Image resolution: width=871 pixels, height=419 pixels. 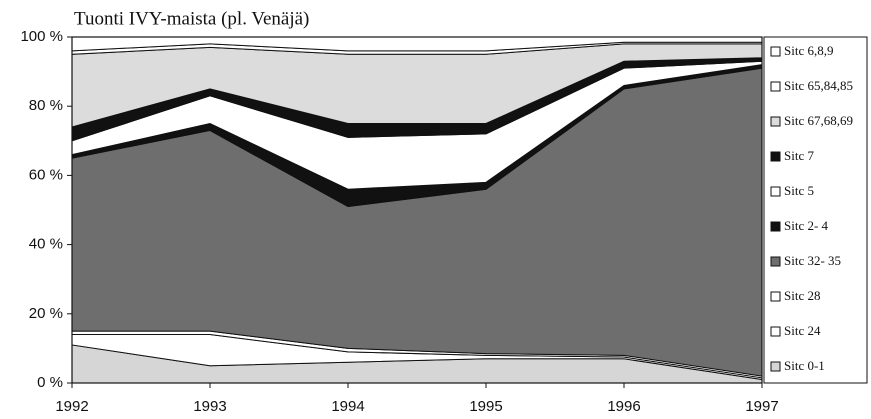 What do you see at coordinates (50, 382) in the screenshot?
I see `y-tick-label: 0 %` at bounding box center [50, 382].